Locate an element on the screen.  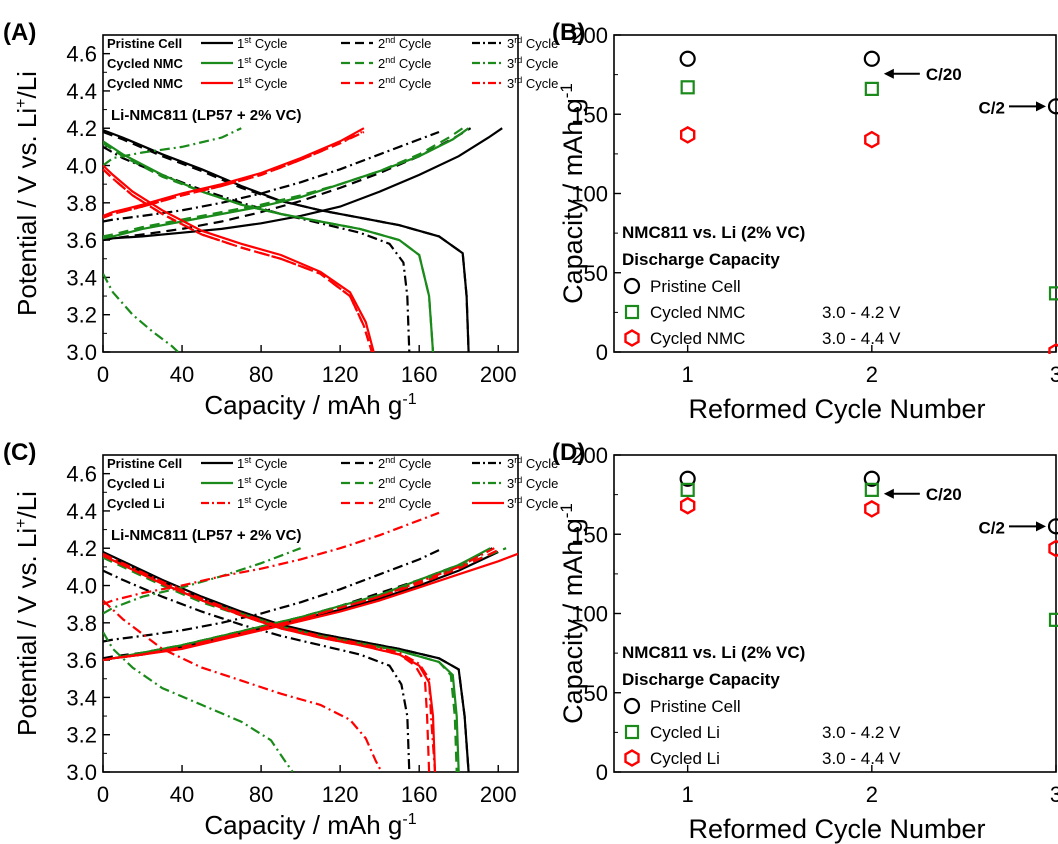
y-tick-label: 4.2 is located at coordinates (81, 548).